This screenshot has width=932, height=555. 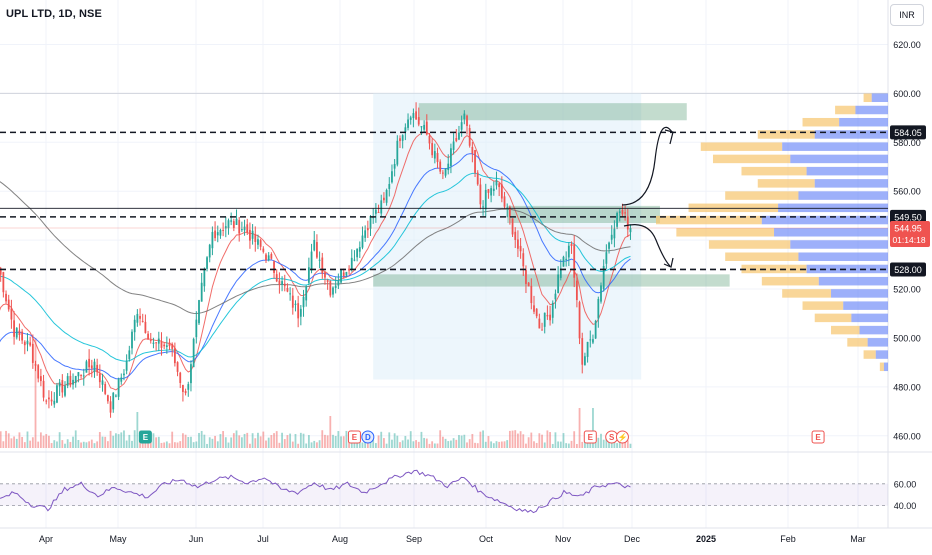 I want to click on price-tick-label-7: 600.00, so click(x=907, y=94).